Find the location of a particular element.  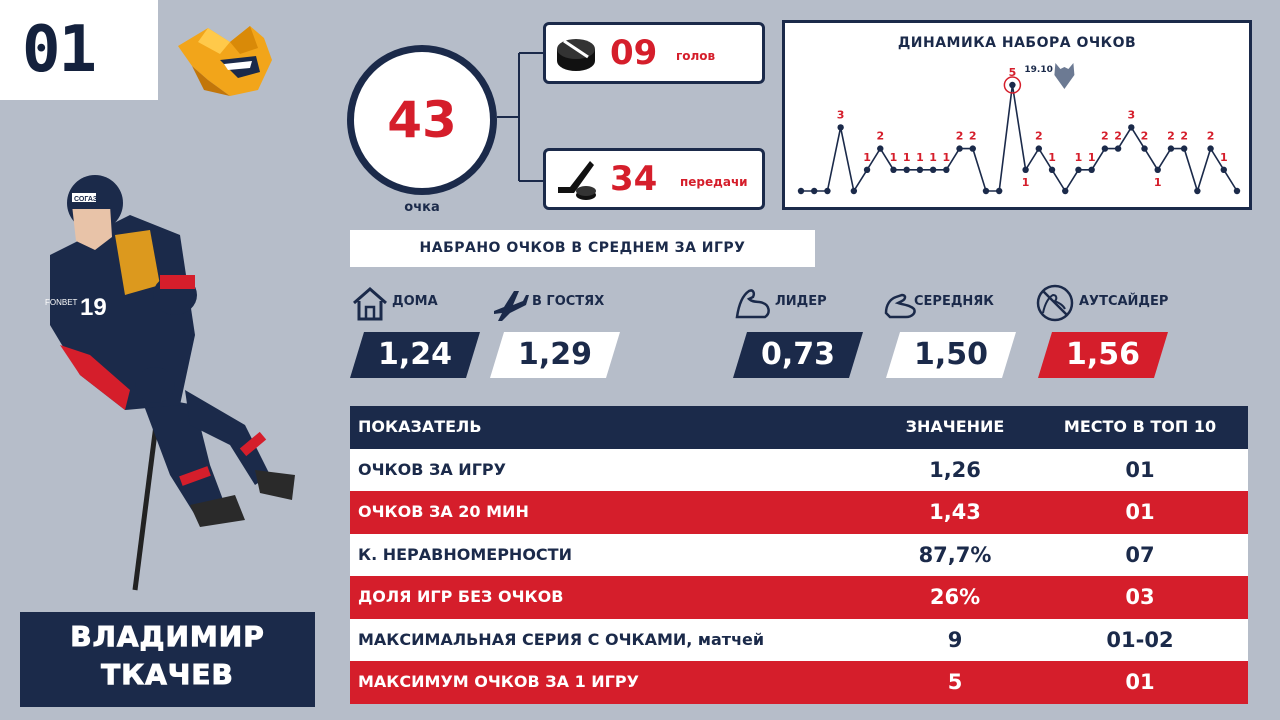

highlight-date: 19.10 is located at coordinates (1038, 70).